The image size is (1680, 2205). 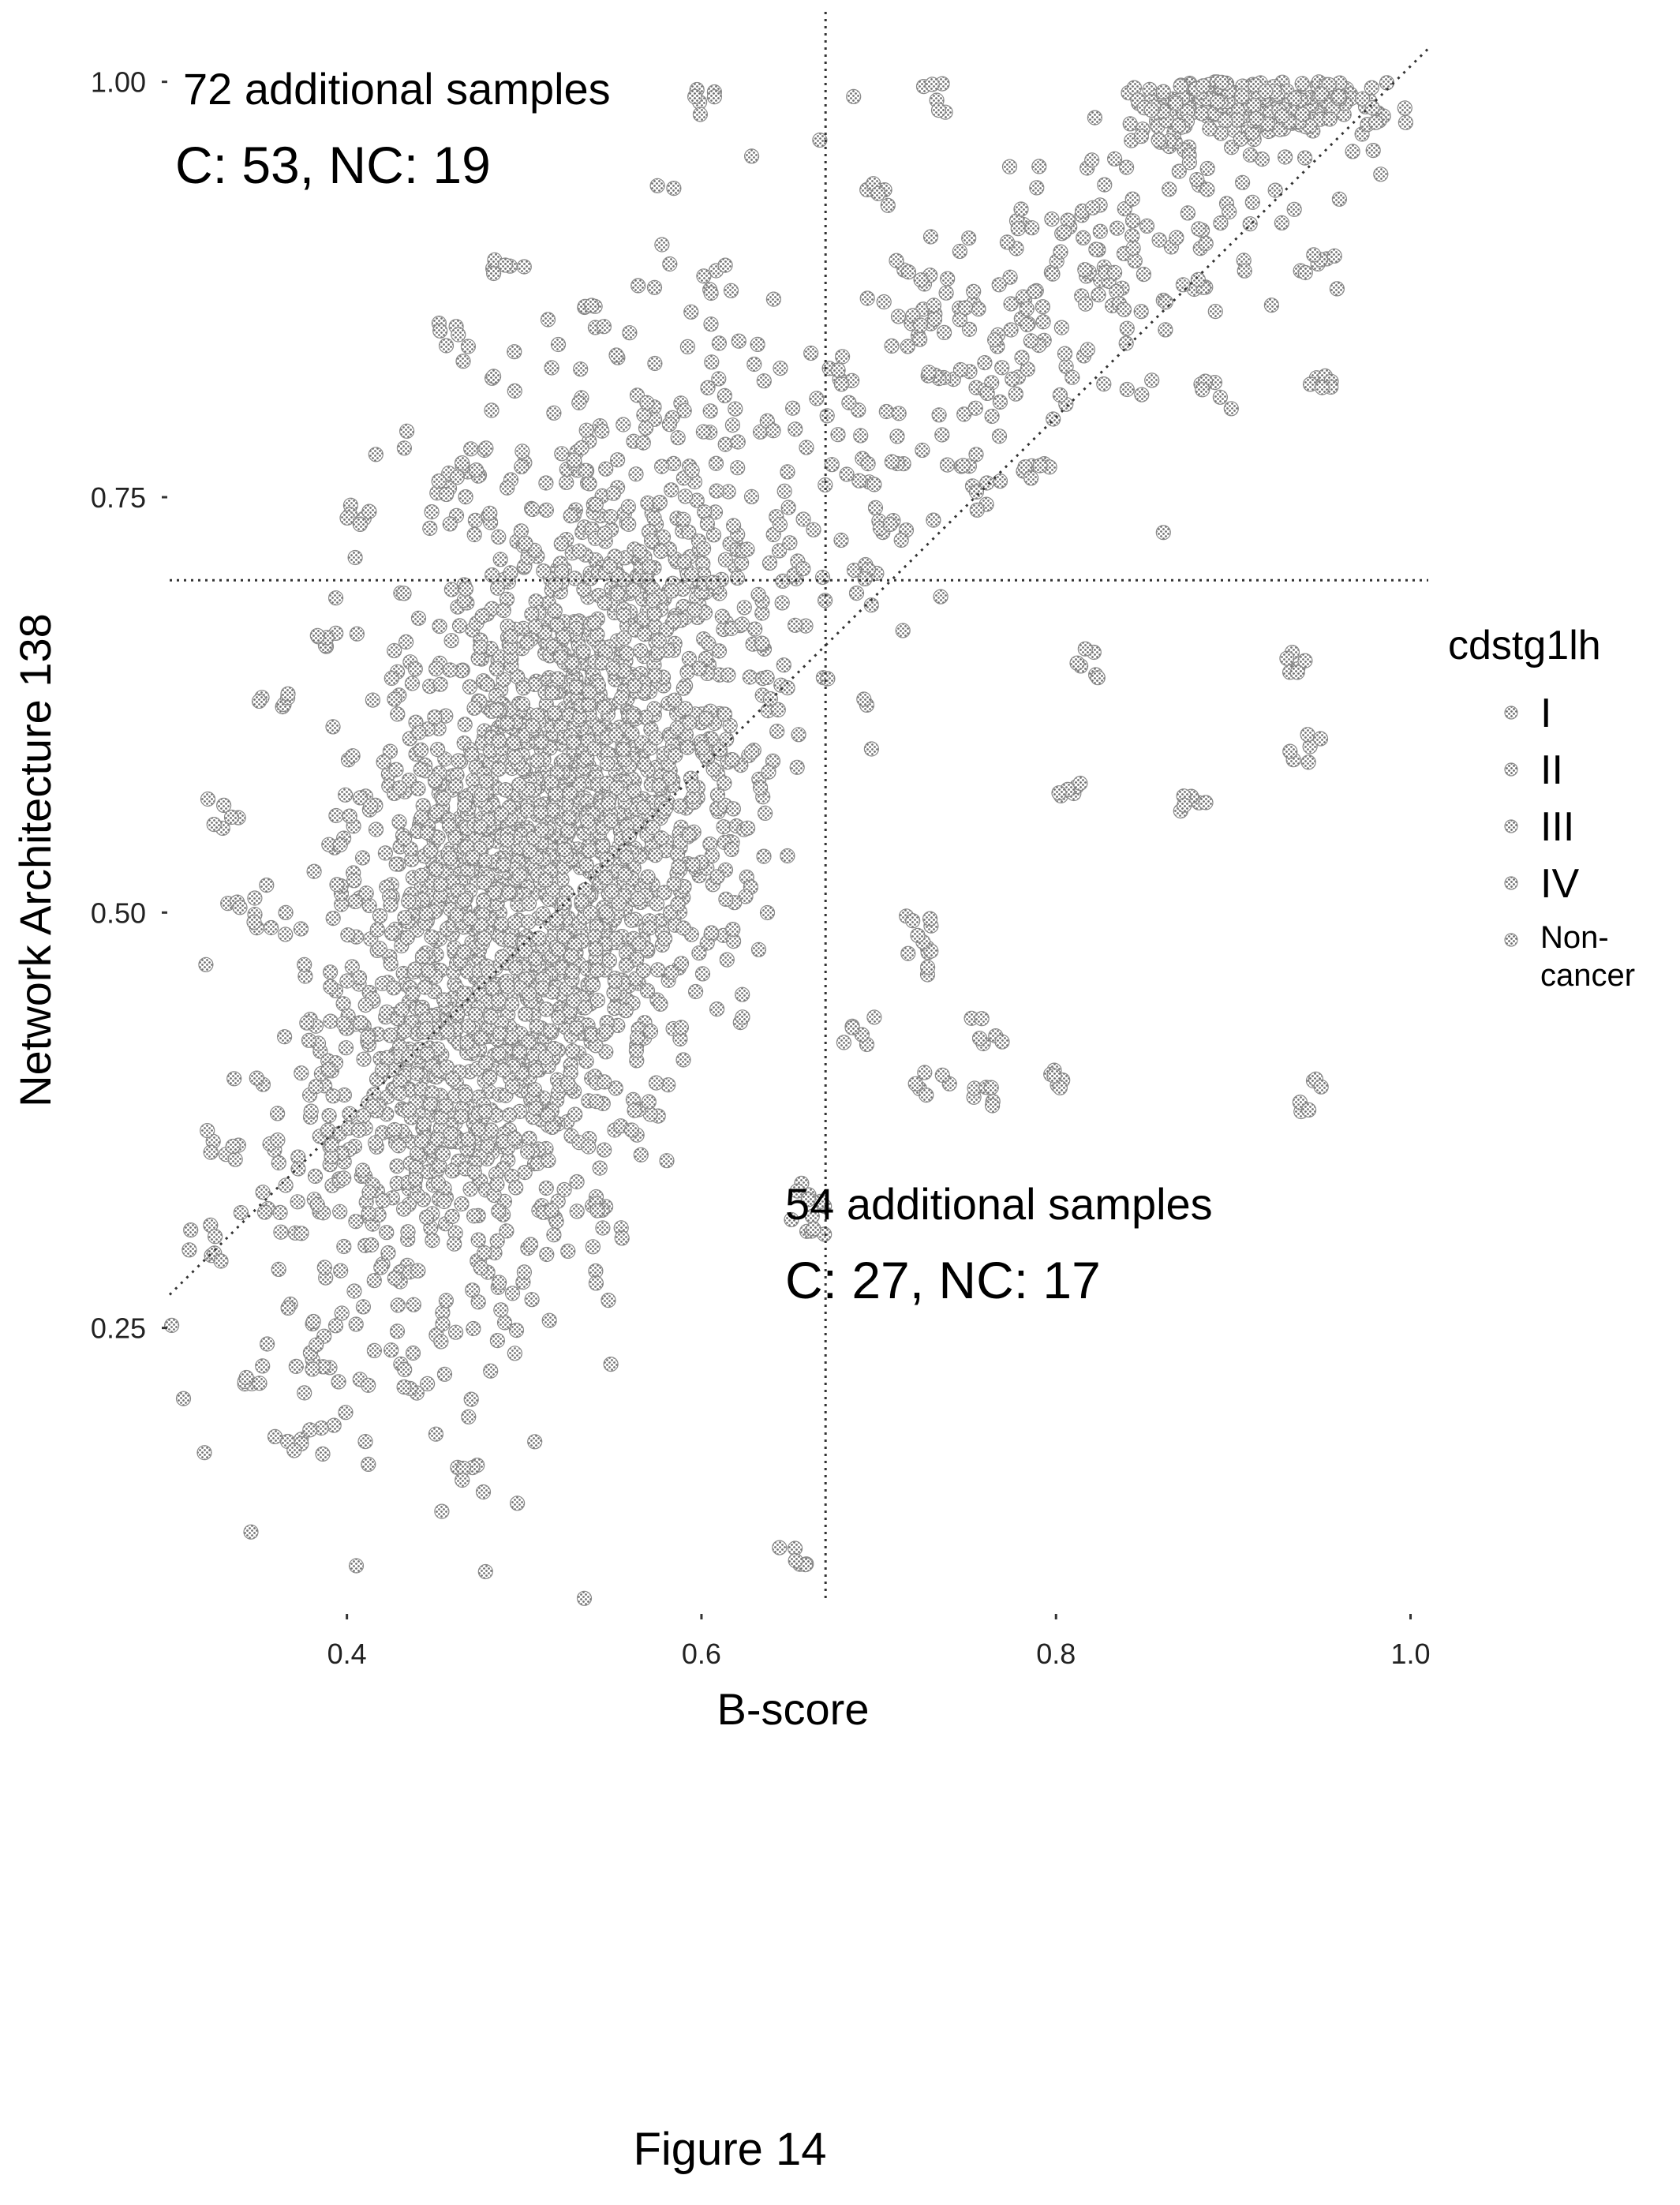 What do you see at coordinates (730, 2149) in the screenshot?
I see `figure-caption: Figure 14` at bounding box center [730, 2149].